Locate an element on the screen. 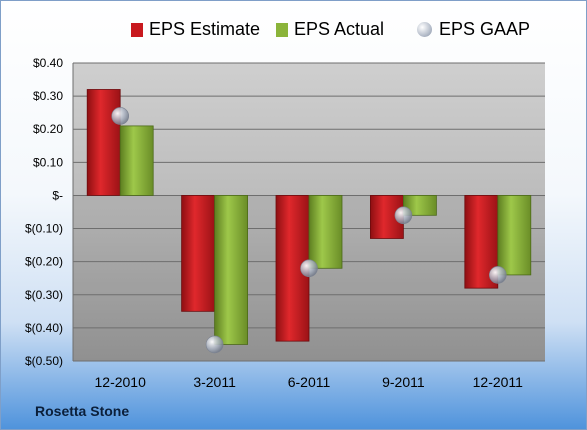  bar-eps-actual-3-2011 is located at coordinates (231, 270).